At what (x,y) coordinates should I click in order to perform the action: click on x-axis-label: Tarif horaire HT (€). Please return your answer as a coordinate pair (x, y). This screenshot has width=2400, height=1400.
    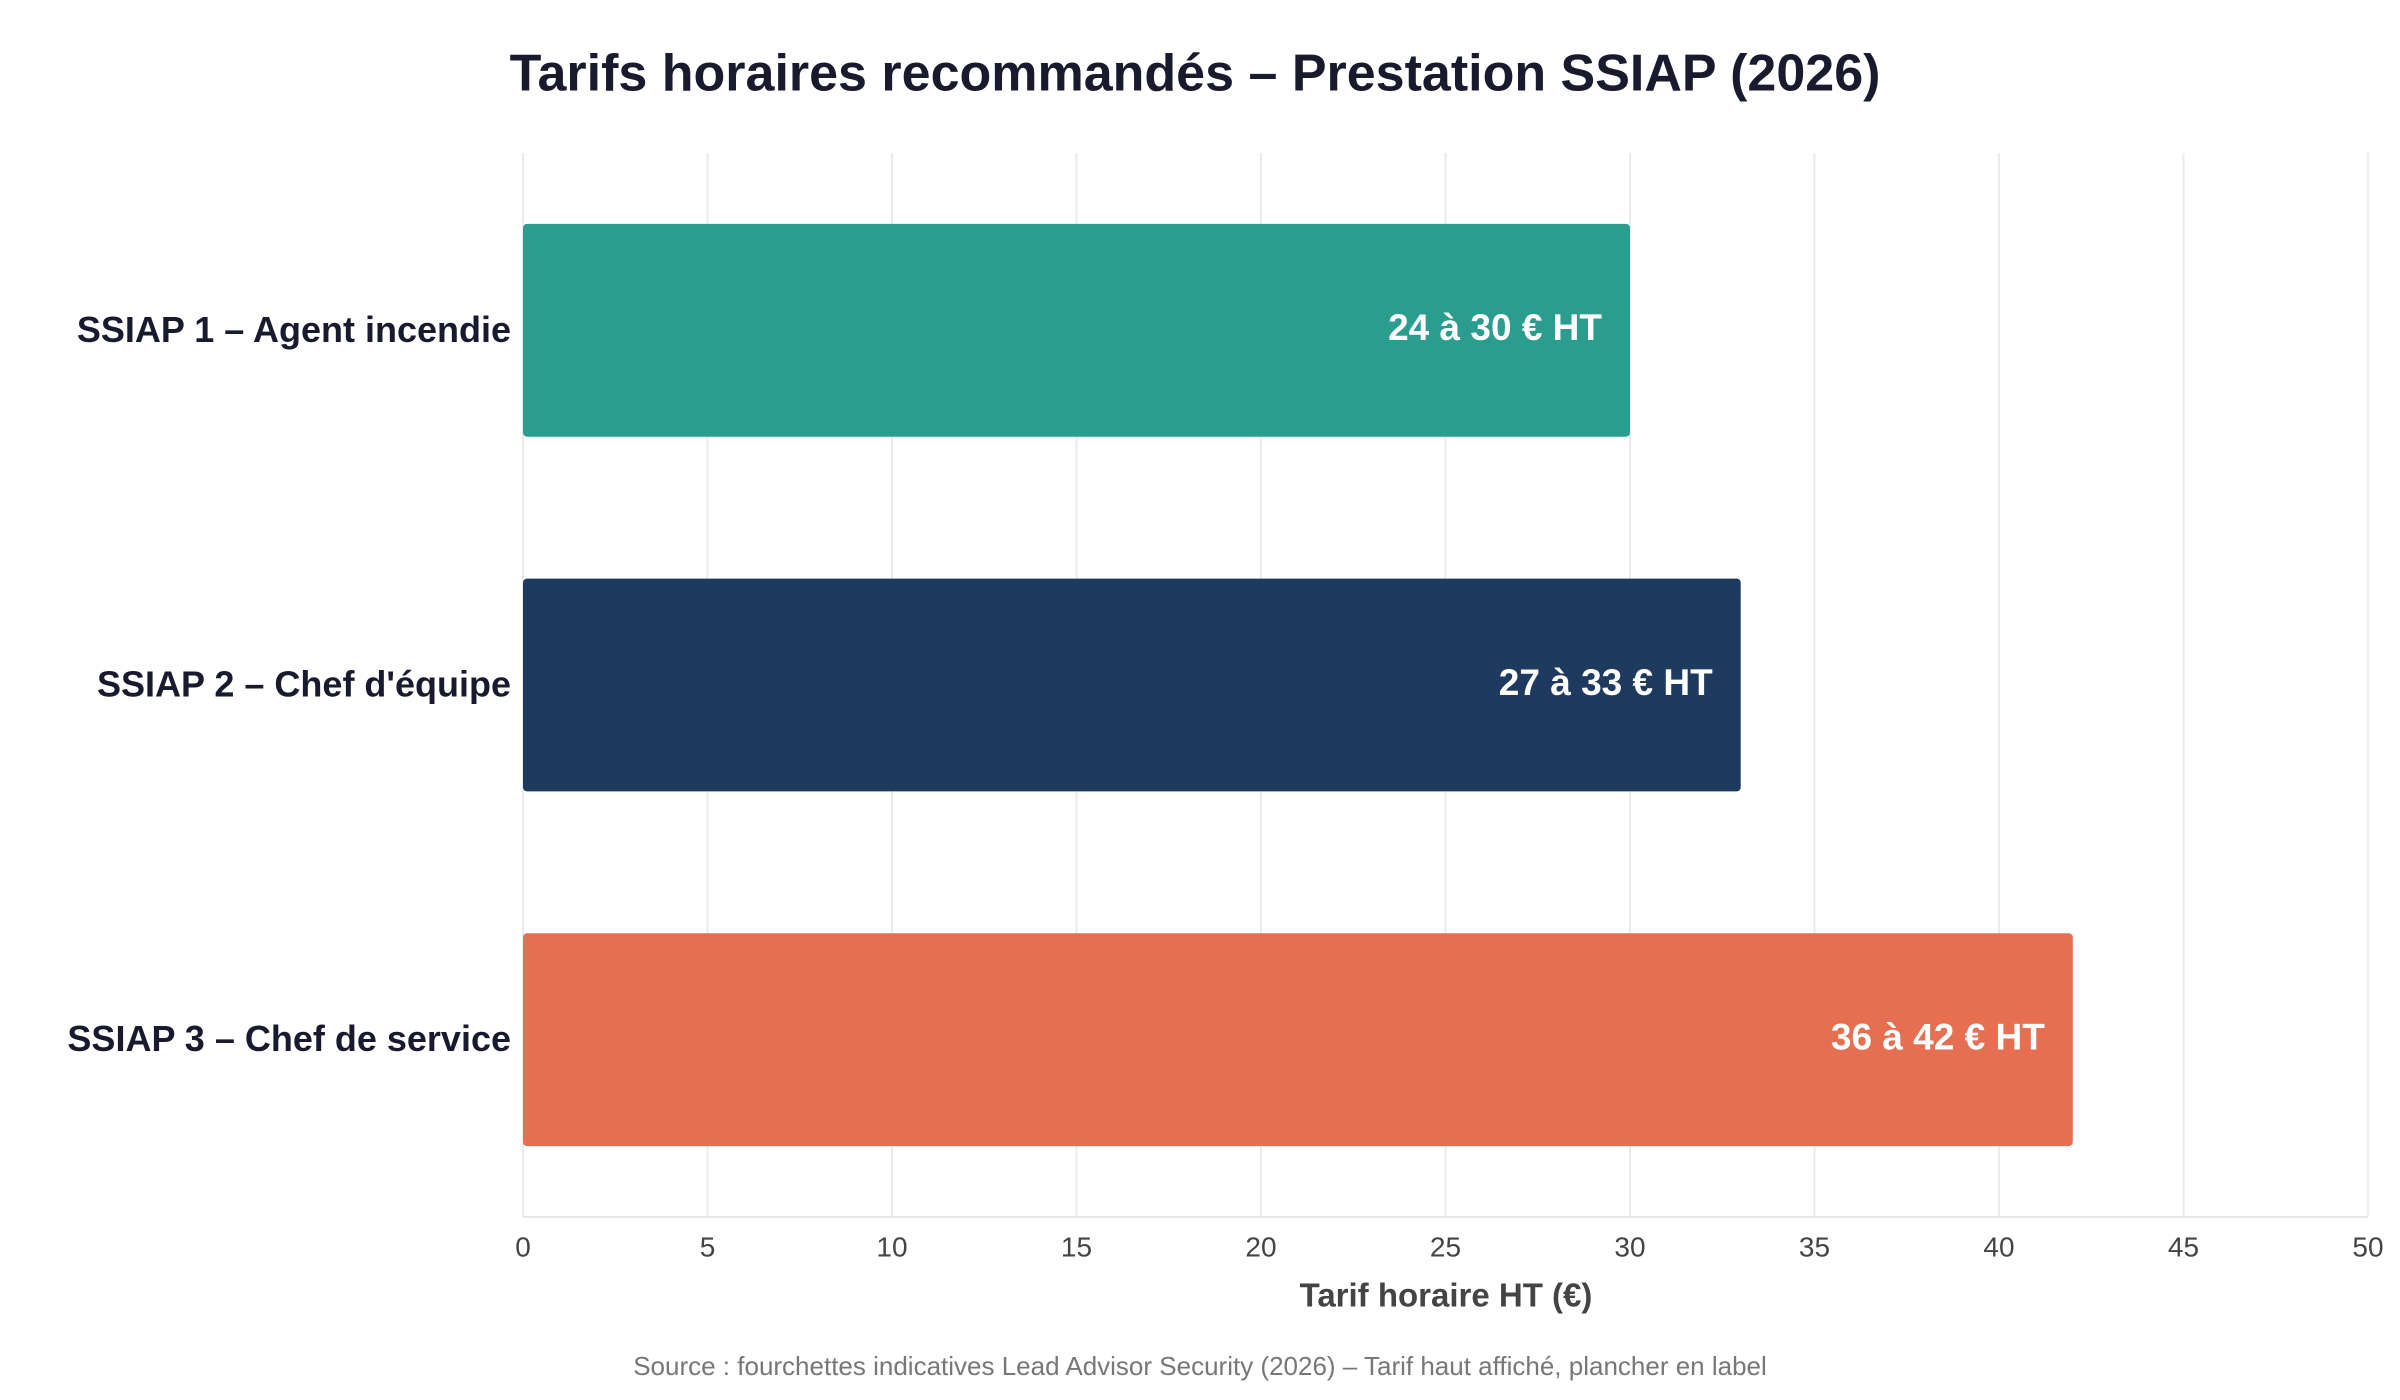
    Looking at the image, I should click on (1446, 1295).